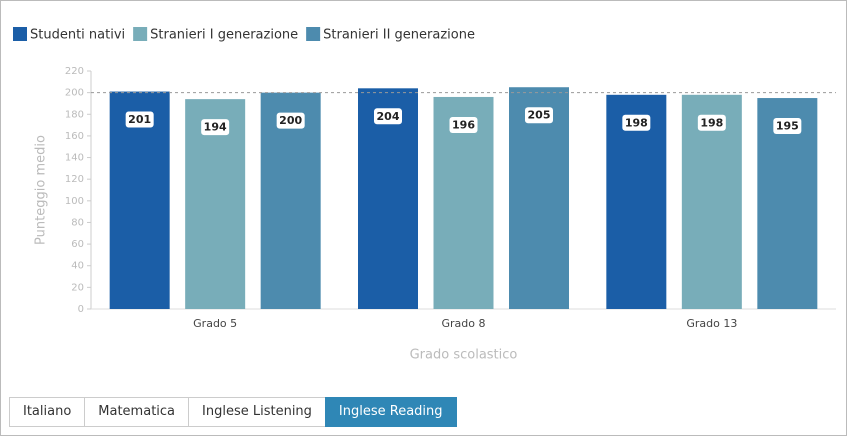 The height and width of the screenshot is (436, 847). Describe the element at coordinates (77, 287) in the screenshot. I see `y-tick-label: 20` at that location.